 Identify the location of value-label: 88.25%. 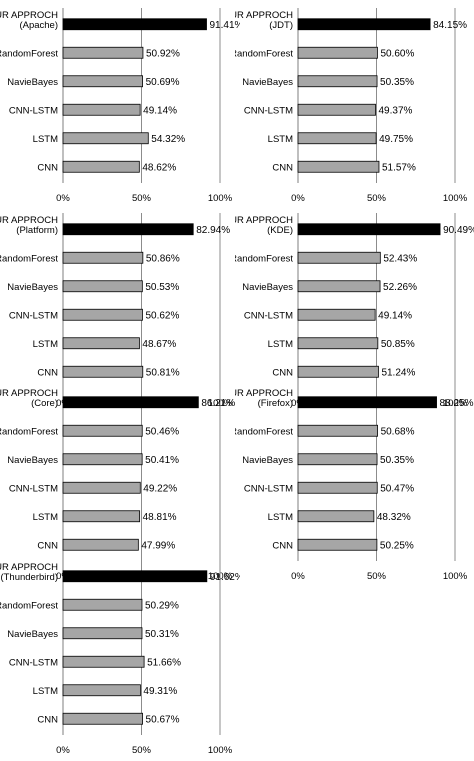
(457, 403).